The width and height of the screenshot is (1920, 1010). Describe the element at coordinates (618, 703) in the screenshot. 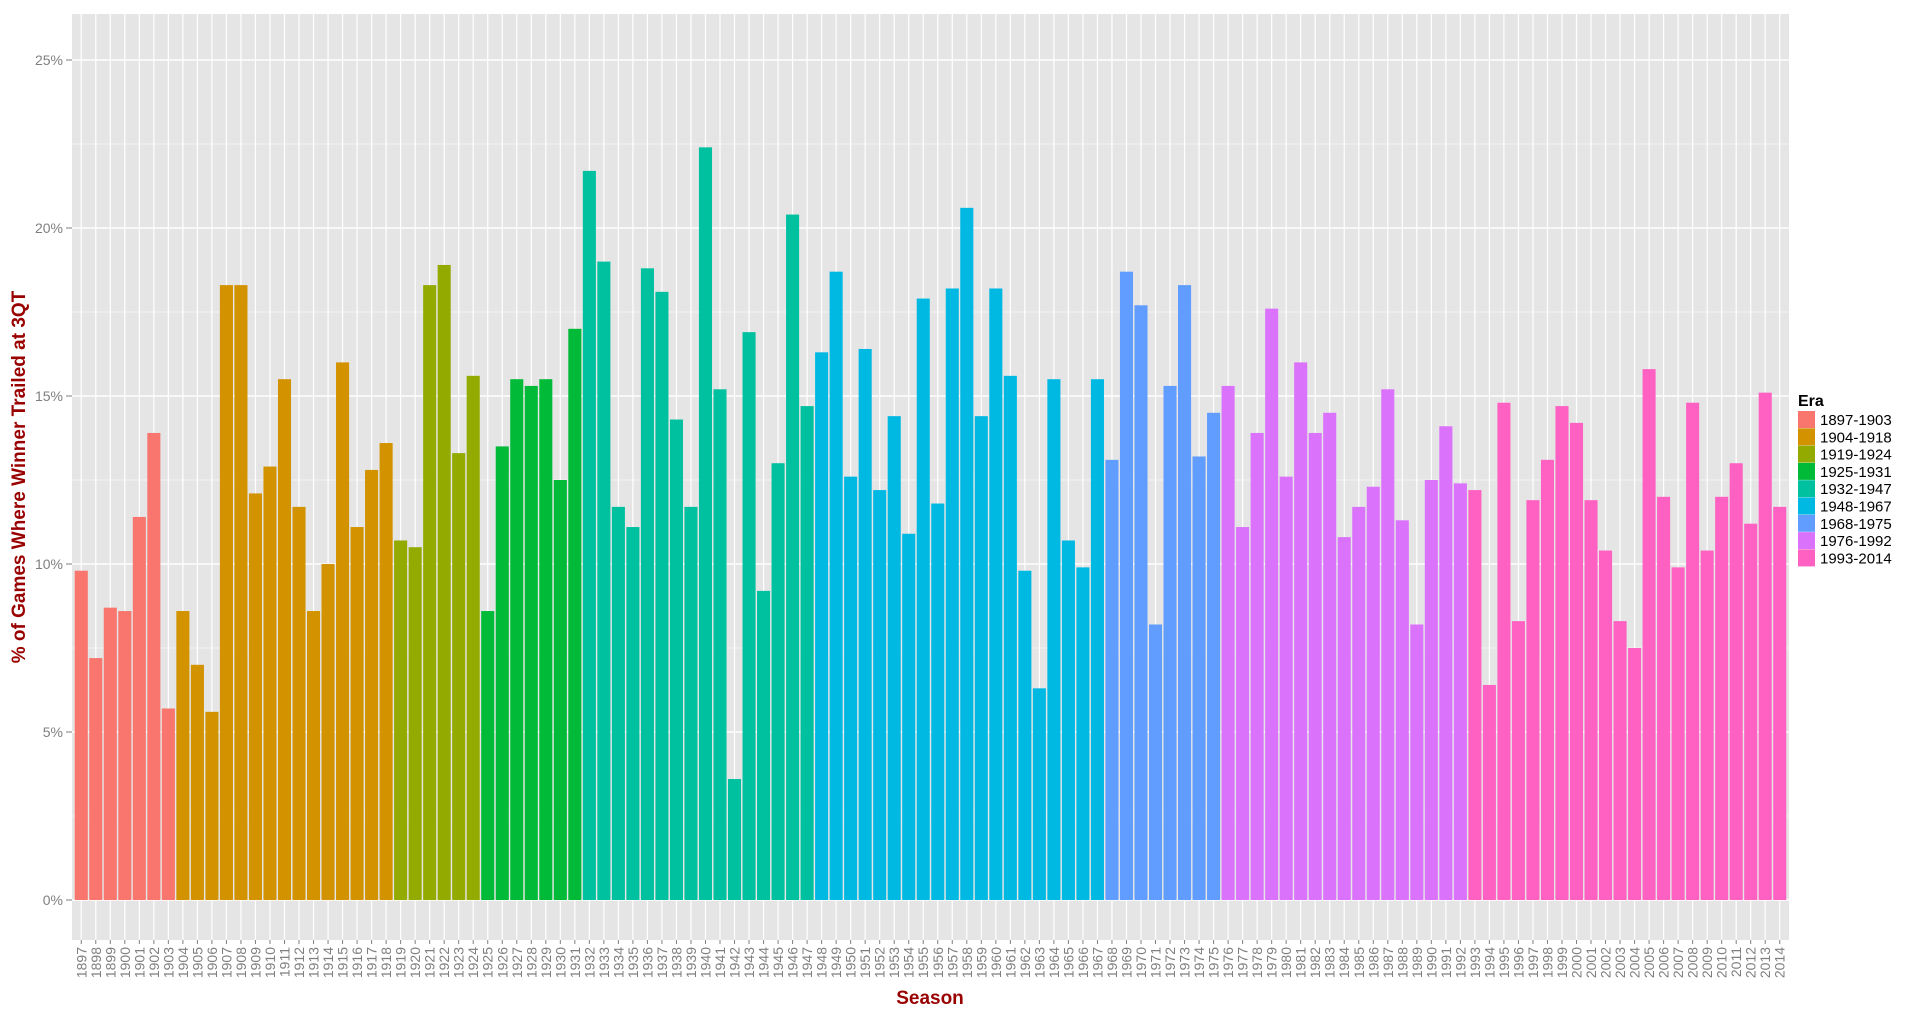

I see `bar-1934` at that location.